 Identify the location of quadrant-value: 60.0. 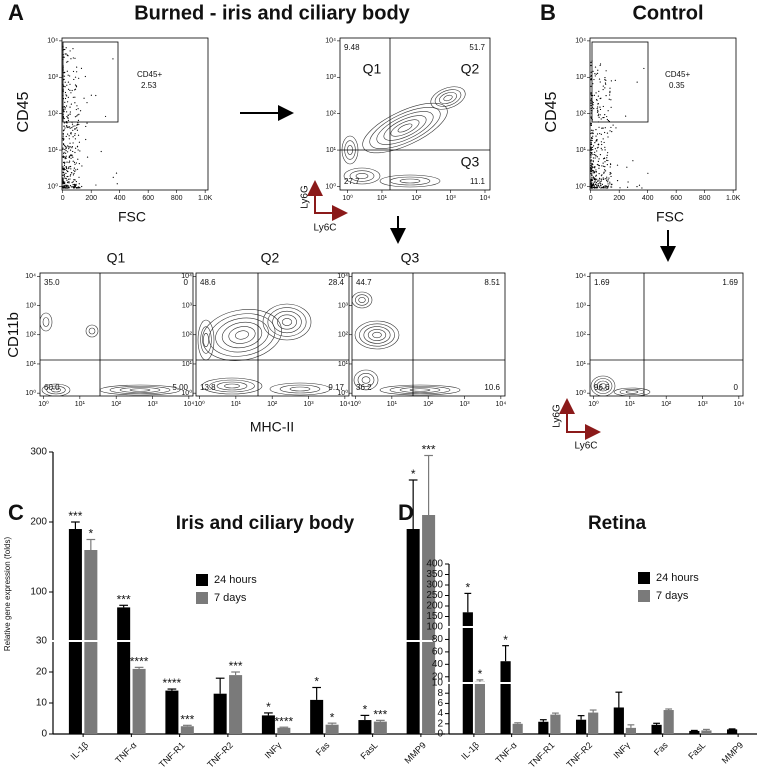
(52, 387).